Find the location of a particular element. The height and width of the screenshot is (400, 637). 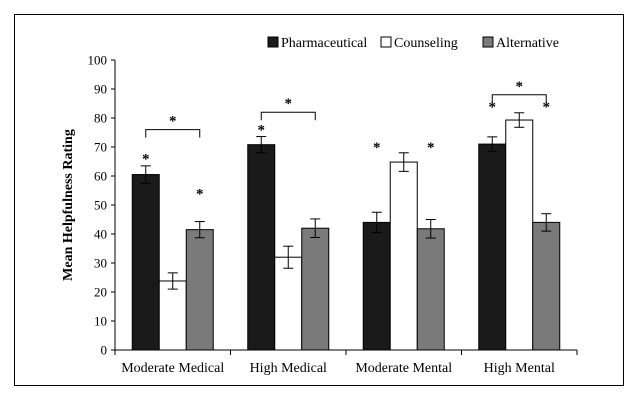

legend-item-counseling: Counseling is located at coordinates (419, 43).